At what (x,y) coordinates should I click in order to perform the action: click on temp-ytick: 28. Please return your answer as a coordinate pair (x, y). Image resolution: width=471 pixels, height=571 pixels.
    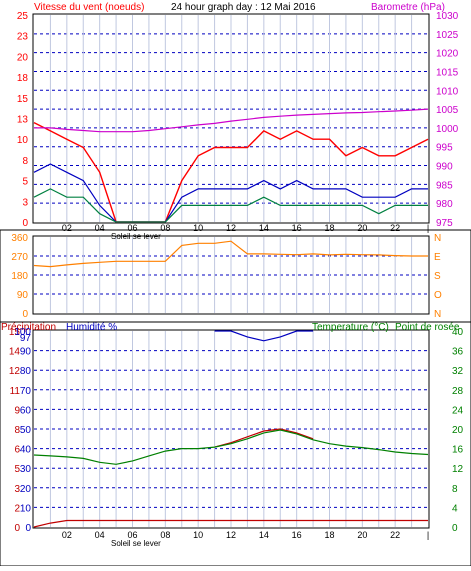
    Looking at the image, I should click on (458, 391).